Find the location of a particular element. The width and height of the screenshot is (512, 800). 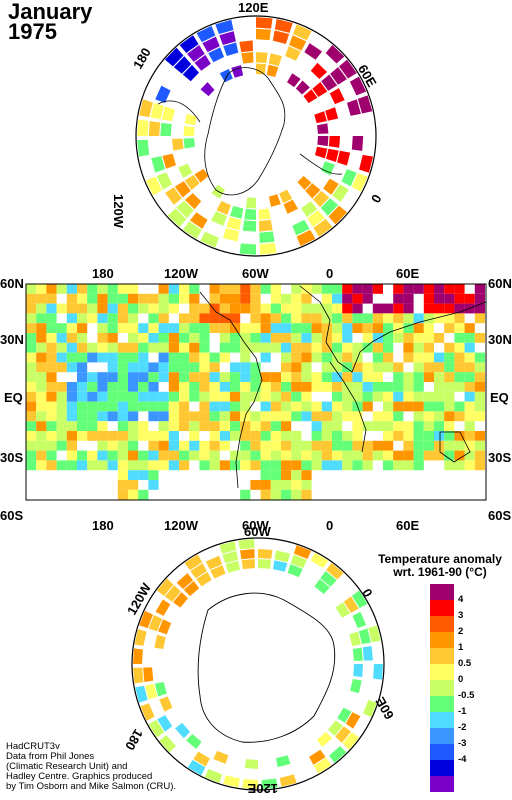

wm-top-lon-180: 180 is located at coordinates (103, 273).